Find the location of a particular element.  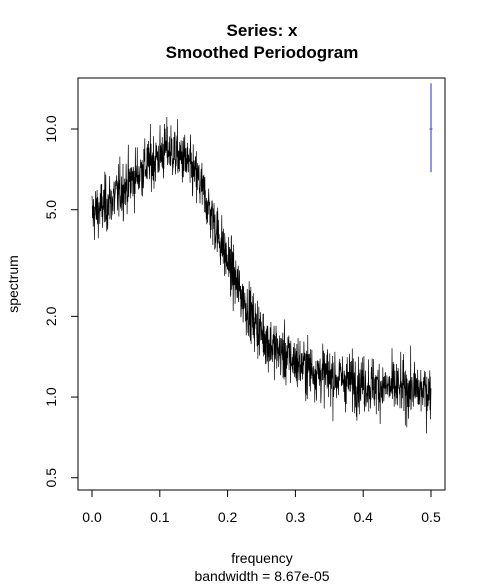

x-tick-label: 0.2 is located at coordinates (228, 517).